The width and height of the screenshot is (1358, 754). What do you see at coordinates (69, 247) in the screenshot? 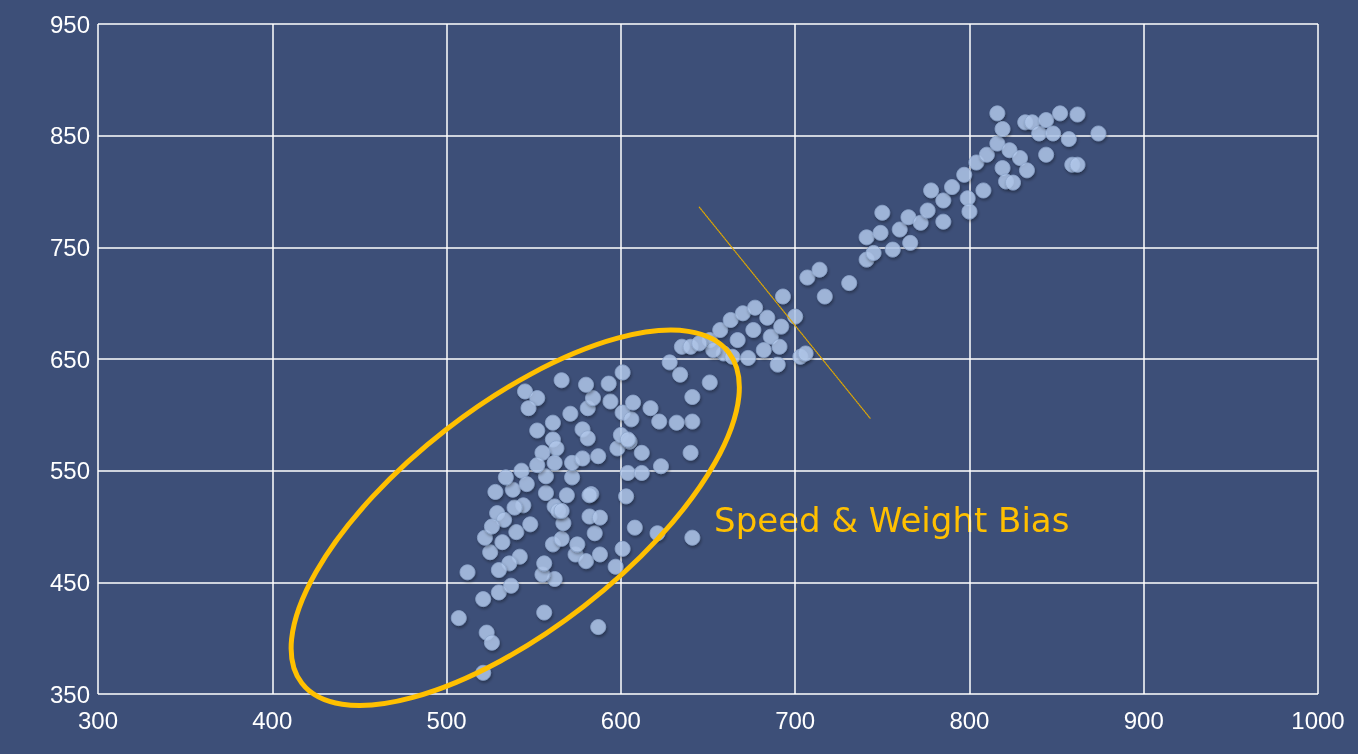
I see `y-tick-label: 750` at bounding box center [69, 247].